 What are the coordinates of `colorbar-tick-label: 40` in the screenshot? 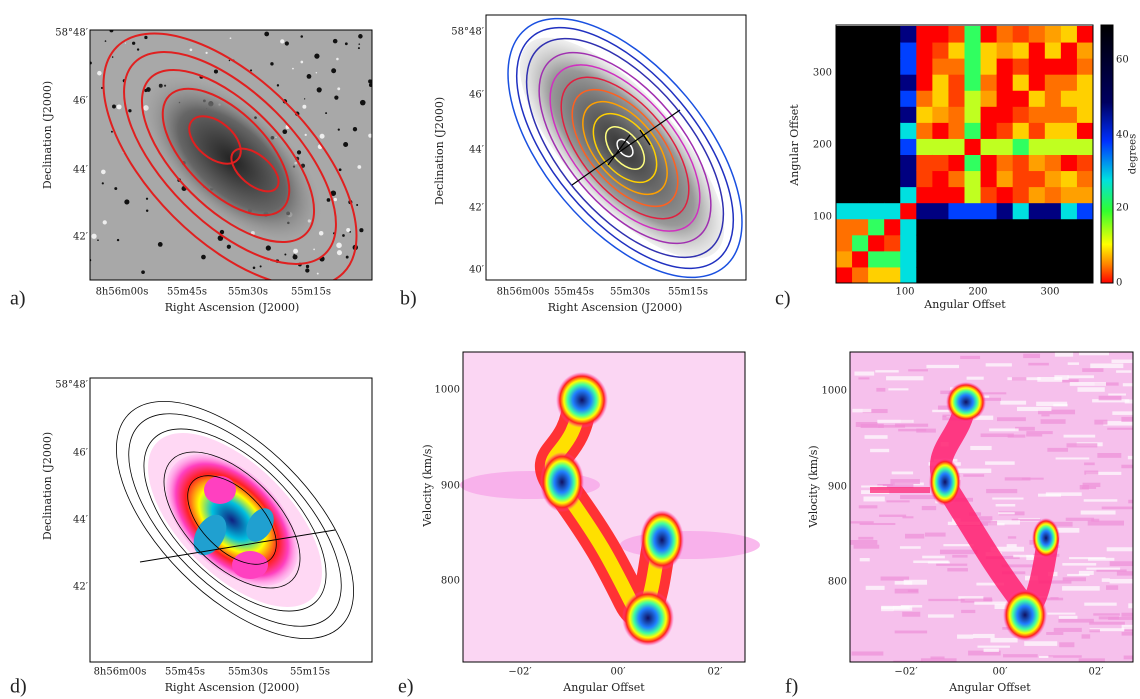 It's located at (1122, 135).